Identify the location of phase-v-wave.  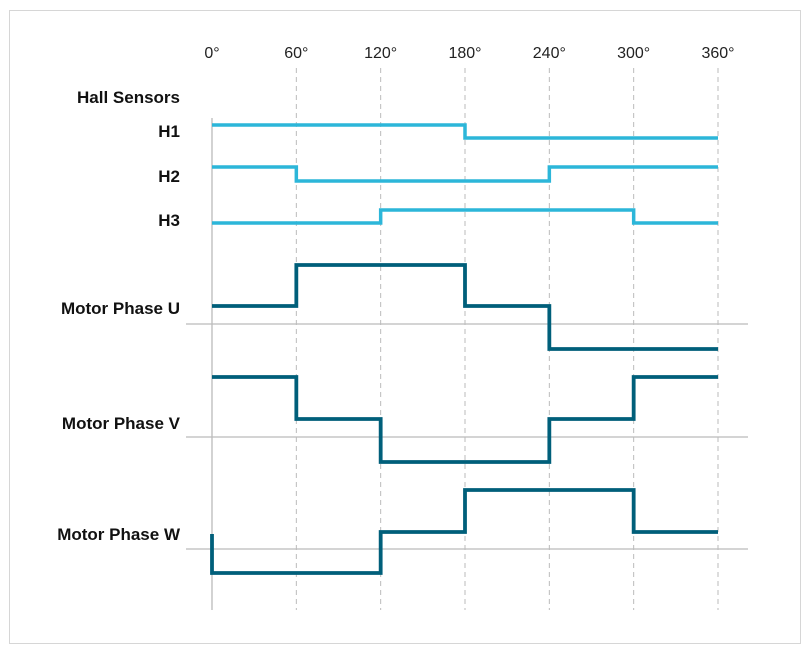
(465, 419).